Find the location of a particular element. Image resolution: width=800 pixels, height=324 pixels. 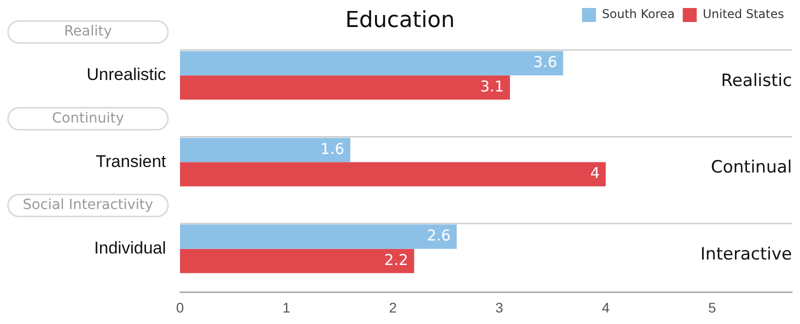

annotation: Continual is located at coordinates (751, 168).